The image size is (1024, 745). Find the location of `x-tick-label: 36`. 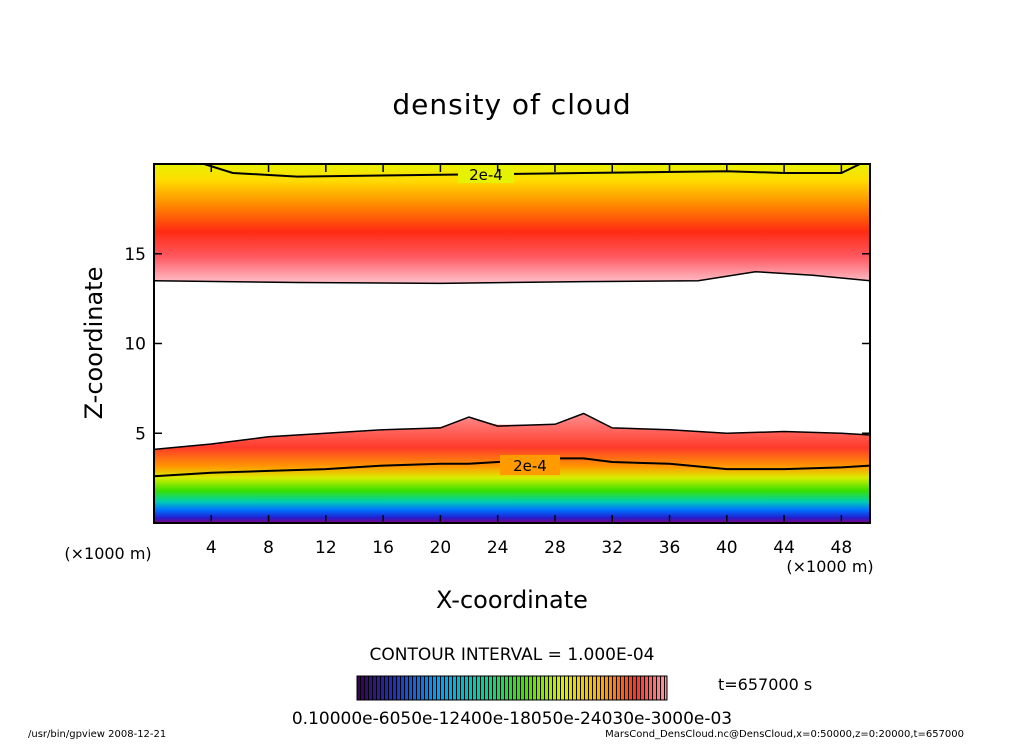

x-tick-label: 36 is located at coordinates (670, 548).